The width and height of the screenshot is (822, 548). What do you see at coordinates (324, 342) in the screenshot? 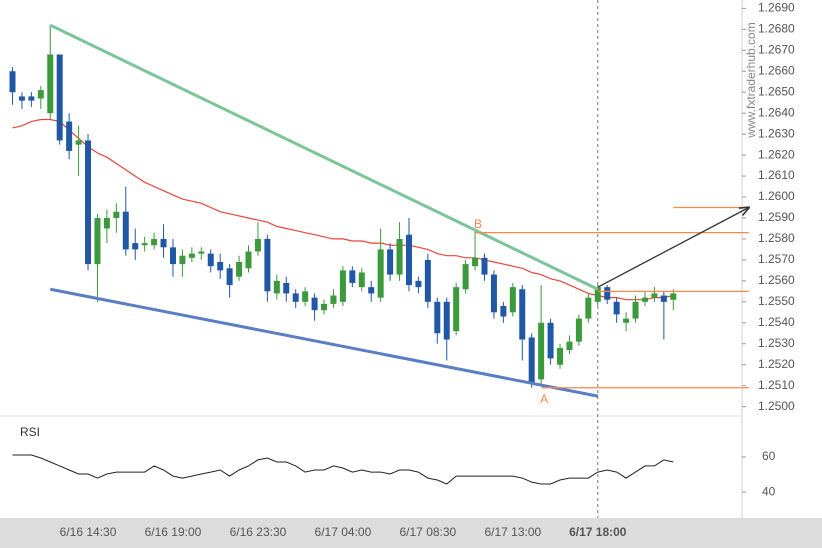
I see `annotation-line` at bounding box center [324, 342].